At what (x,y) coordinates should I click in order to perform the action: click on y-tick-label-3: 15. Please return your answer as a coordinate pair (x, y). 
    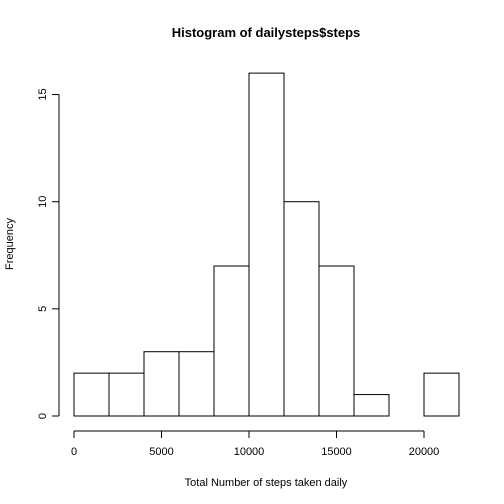
    Looking at the image, I should click on (43, 94).